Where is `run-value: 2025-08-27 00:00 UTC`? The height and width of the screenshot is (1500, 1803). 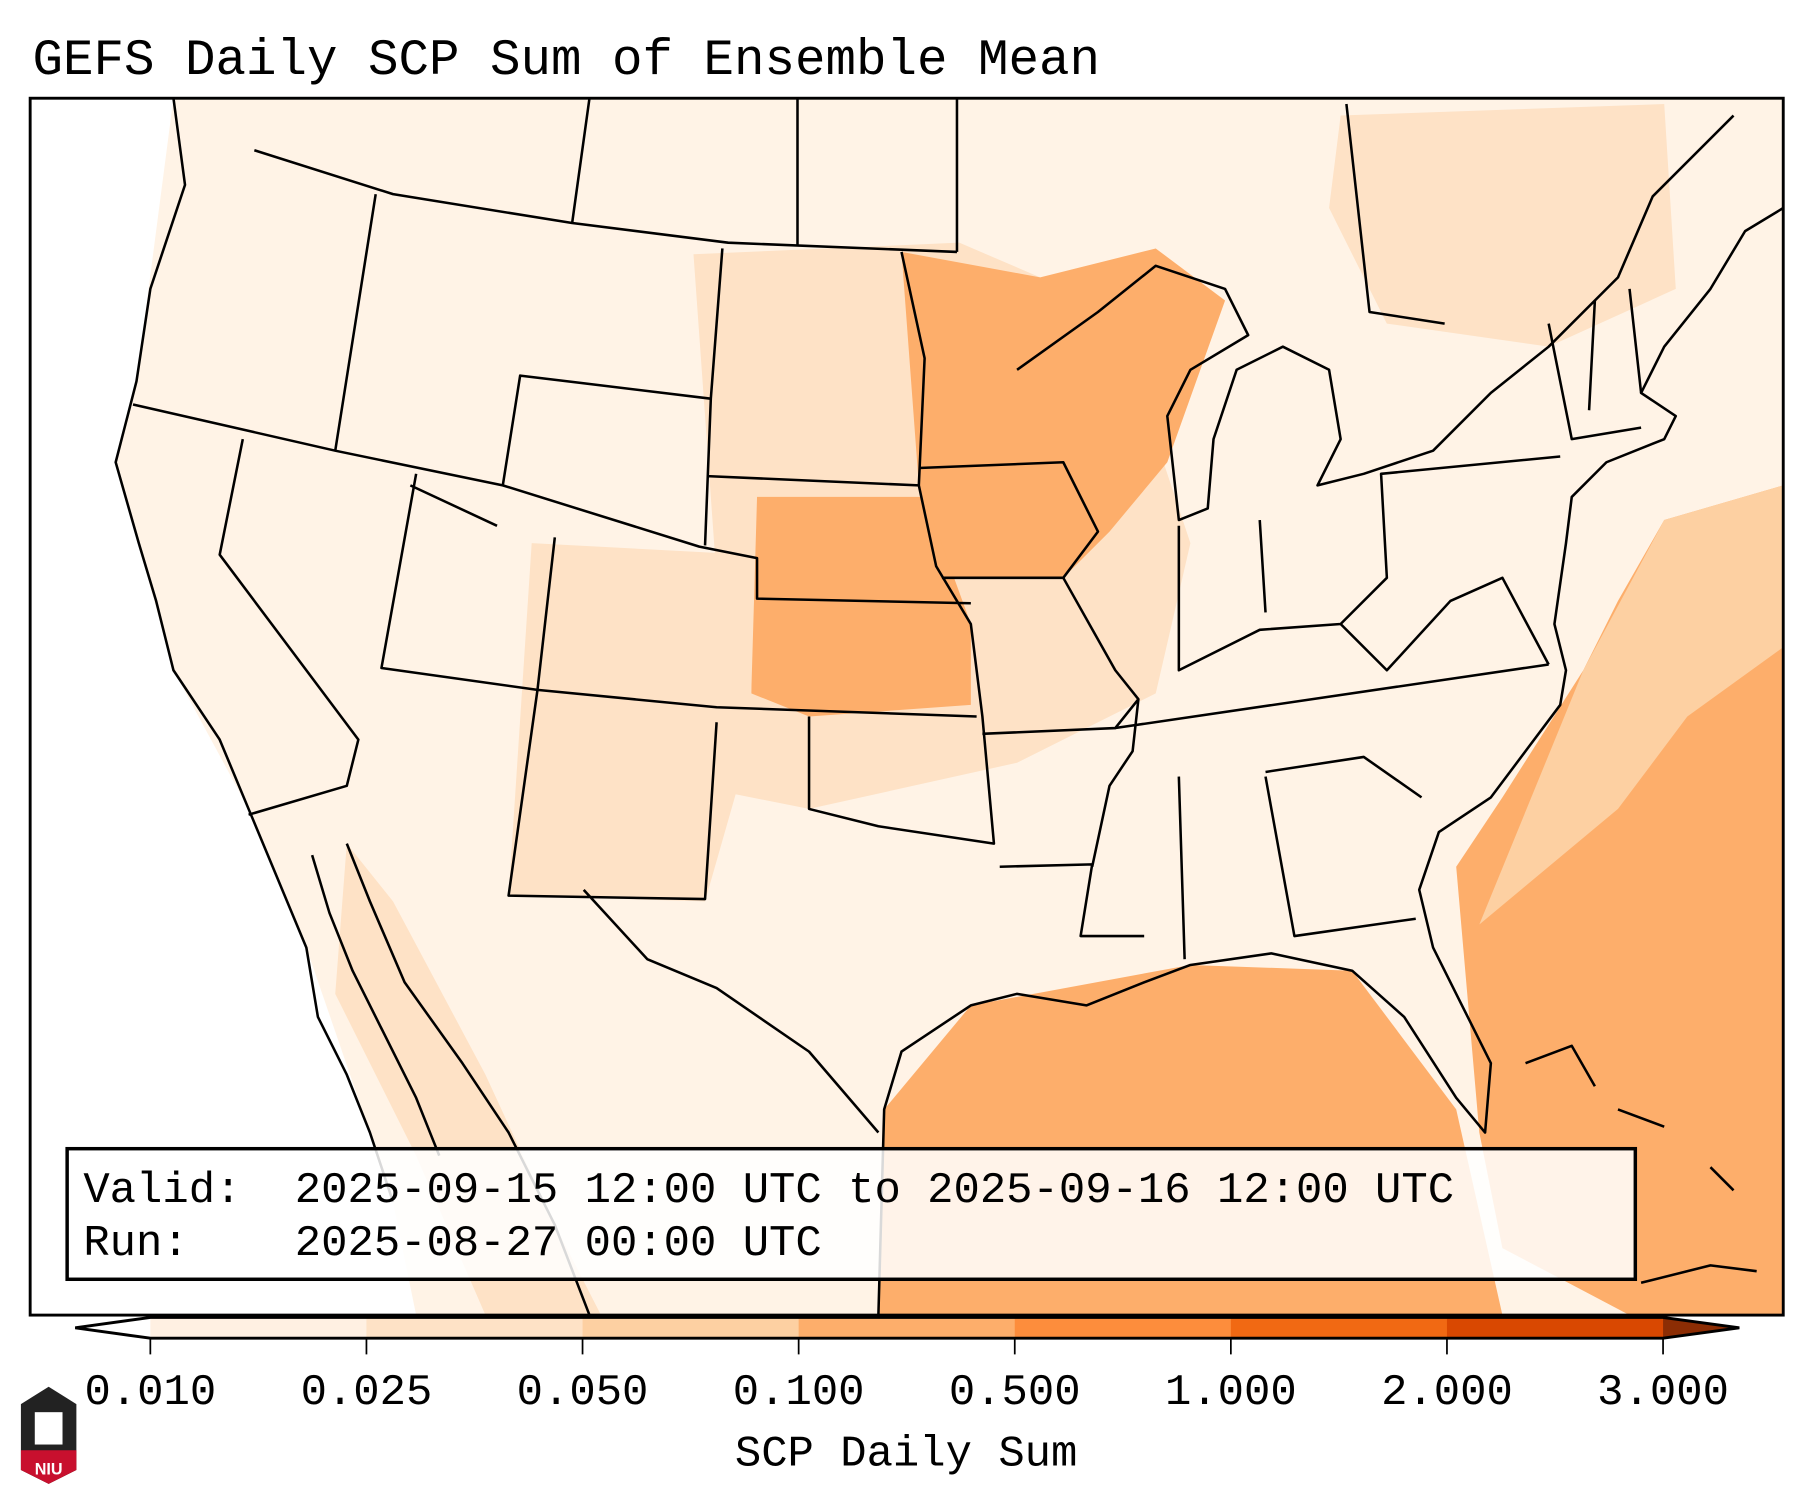 run-value: 2025-08-27 00:00 UTC is located at coordinates (558, 1244).